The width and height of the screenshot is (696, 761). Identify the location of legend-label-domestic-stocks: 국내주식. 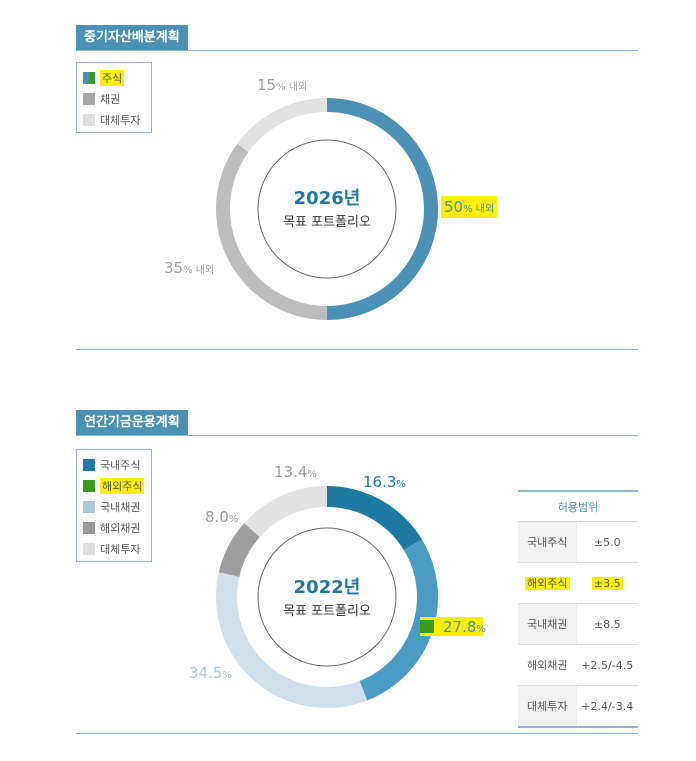
(120, 465).